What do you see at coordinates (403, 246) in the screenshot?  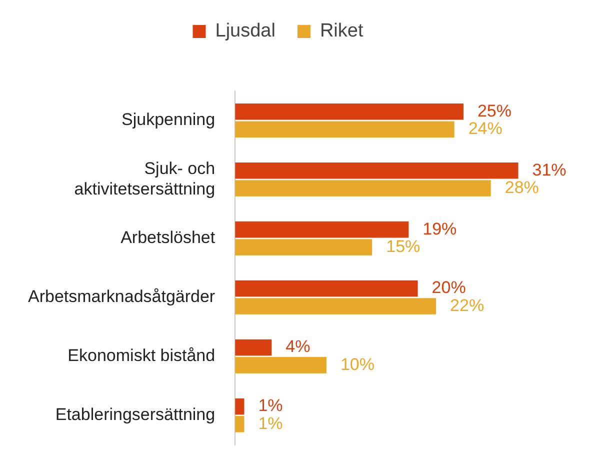 I see `data-label: 15%` at bounding box center [403, 246].